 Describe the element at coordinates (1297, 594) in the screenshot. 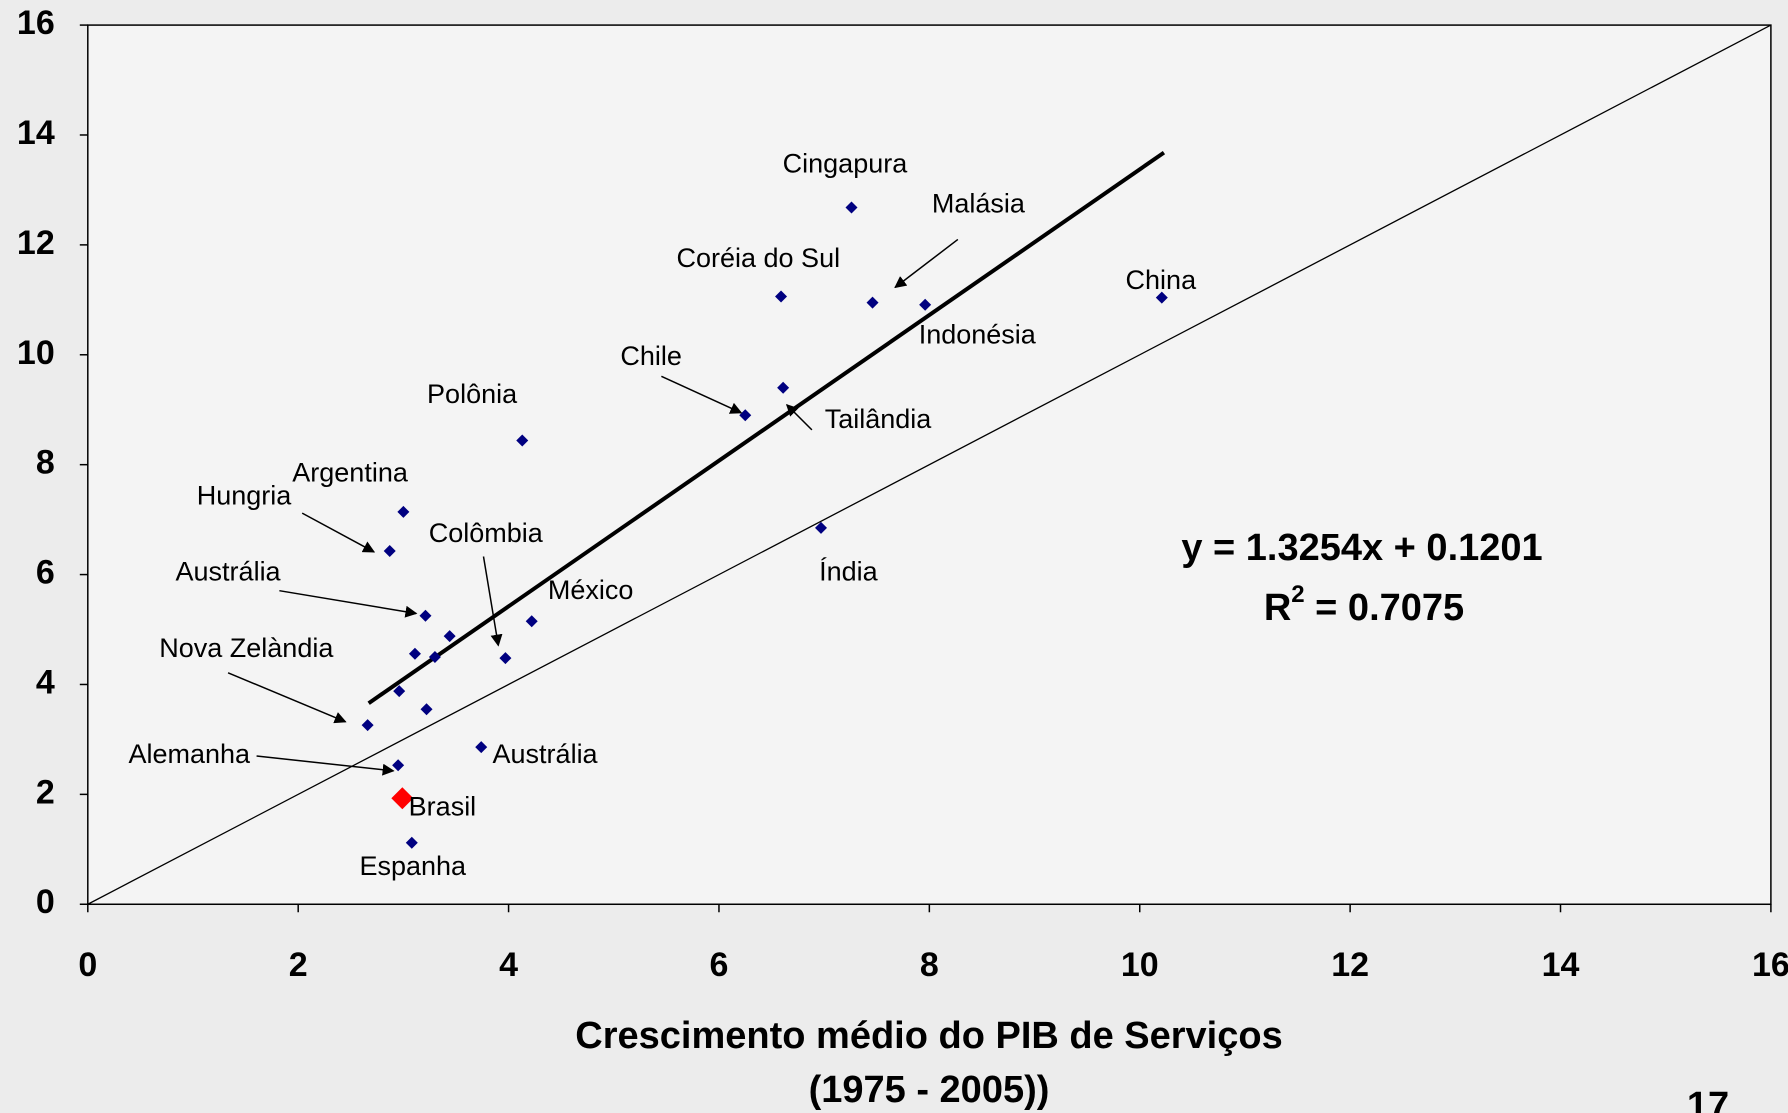

I see `r-exponent: 2` at that location.